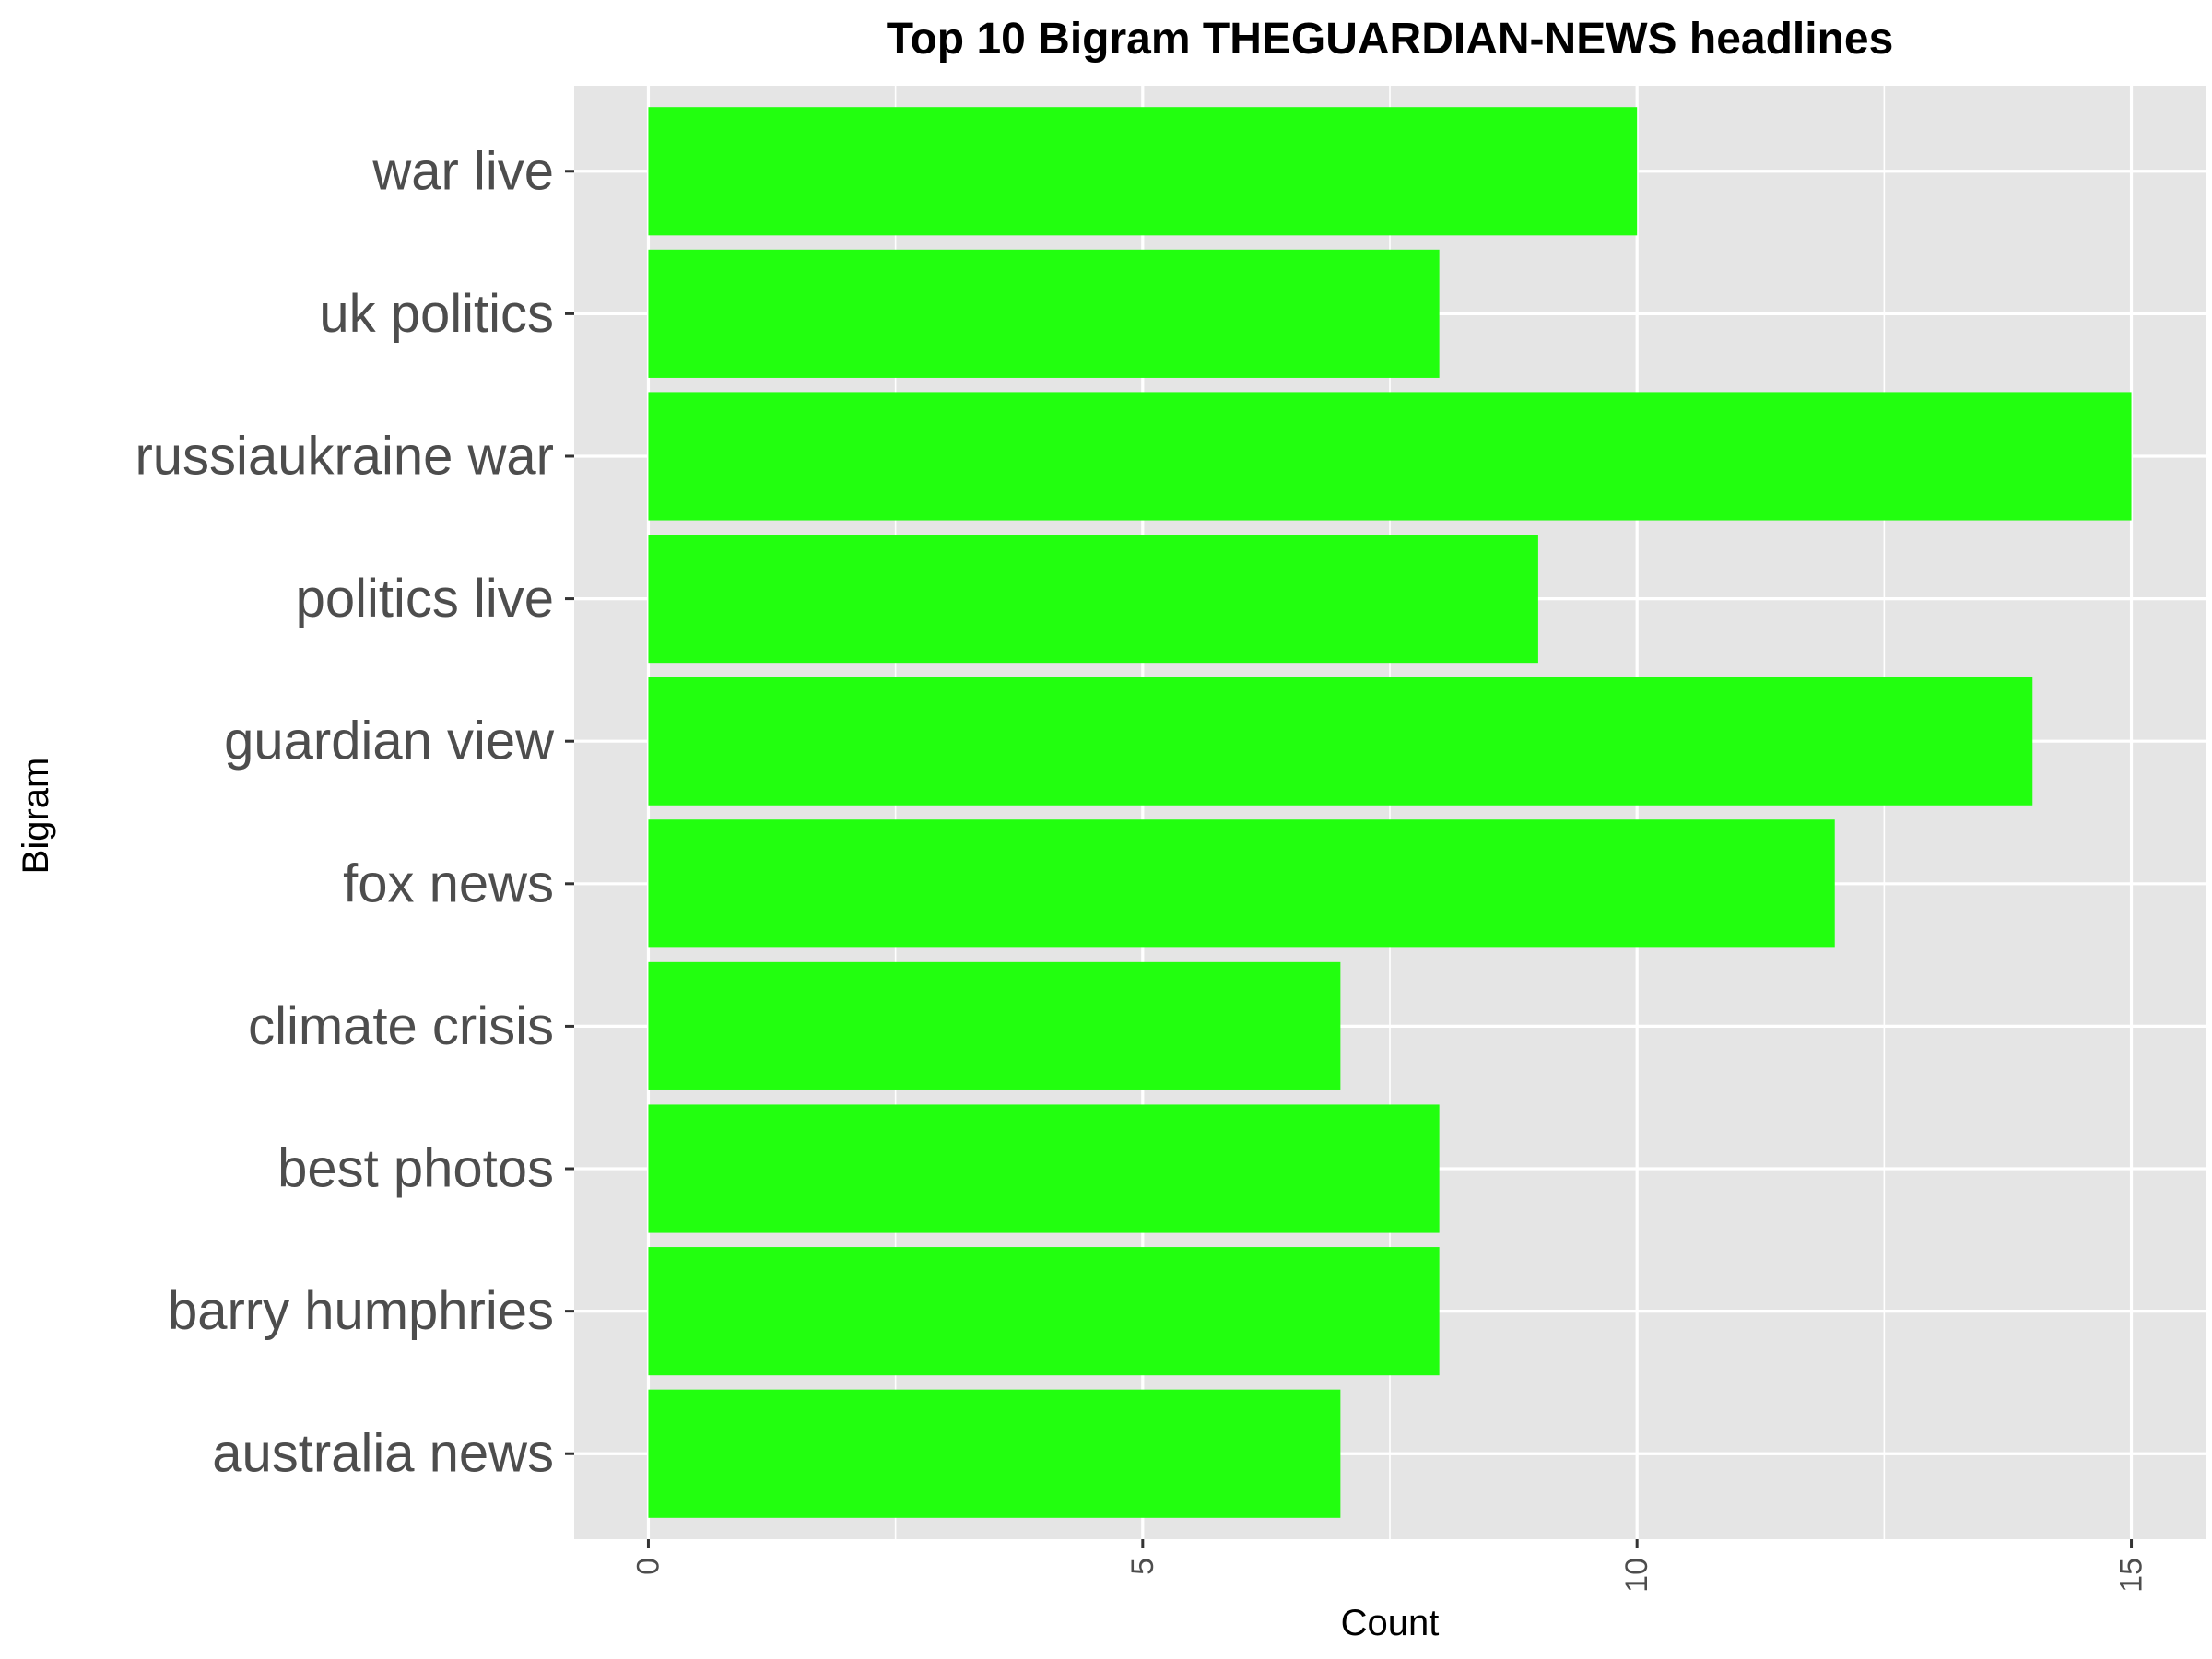 The height and width of the screenshot is (1659, 2212). What do you see at coordinates (401, 1026) in the screenshot?
I see `y-tick-label: climate crisis` at bounding box center [401, 1026].